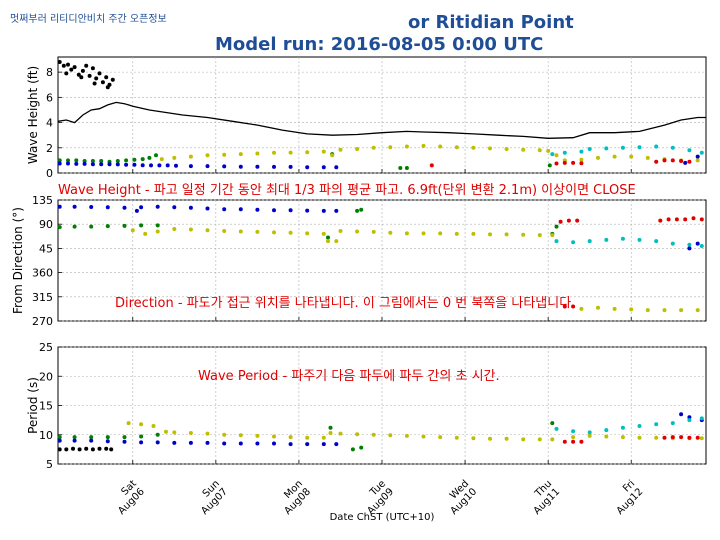  I want to click on chart-title-line1: or Ritidian Point, so click(491, 22).